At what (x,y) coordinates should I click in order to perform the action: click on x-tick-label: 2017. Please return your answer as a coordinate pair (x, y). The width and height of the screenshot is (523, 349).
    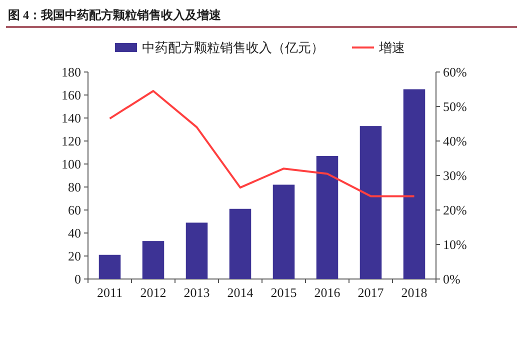
    Looking at the image, I should click on (371, 292).